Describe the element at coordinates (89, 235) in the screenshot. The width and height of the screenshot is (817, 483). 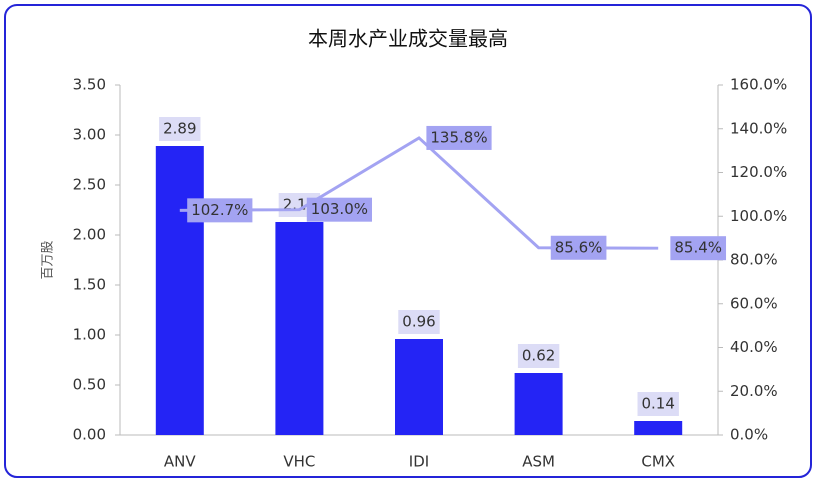
I see `y-tick-label: 2.00` at that location.